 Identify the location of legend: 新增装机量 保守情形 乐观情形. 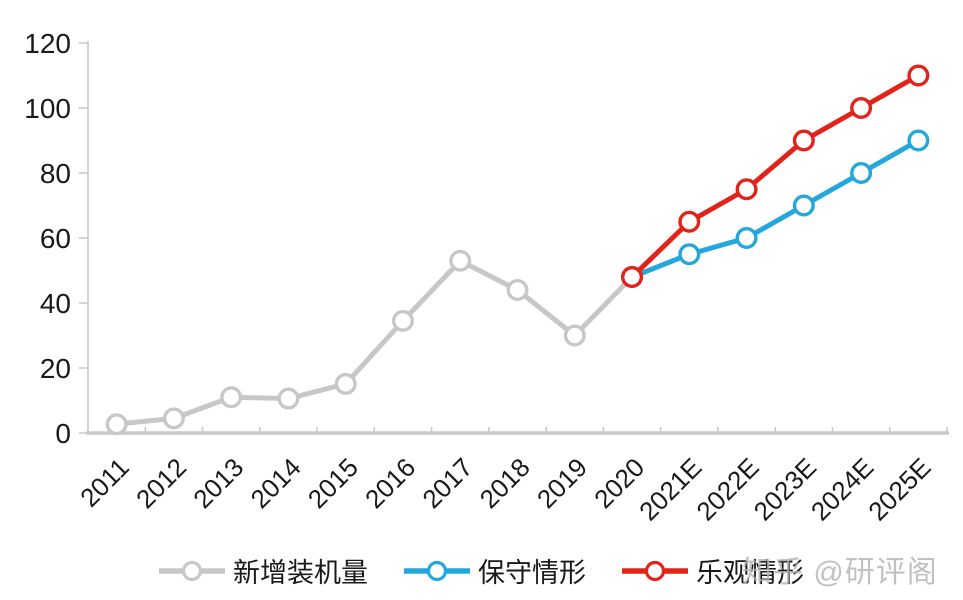
(481, 570).